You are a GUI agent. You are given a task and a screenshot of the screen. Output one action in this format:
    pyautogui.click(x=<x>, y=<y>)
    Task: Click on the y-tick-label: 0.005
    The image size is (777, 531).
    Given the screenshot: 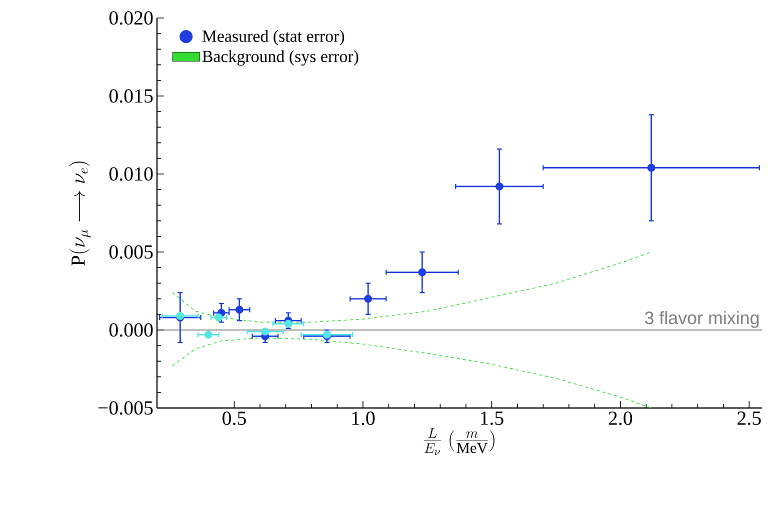 What is the action you would take?
    pyautogui.click(x=131, y=252)
    